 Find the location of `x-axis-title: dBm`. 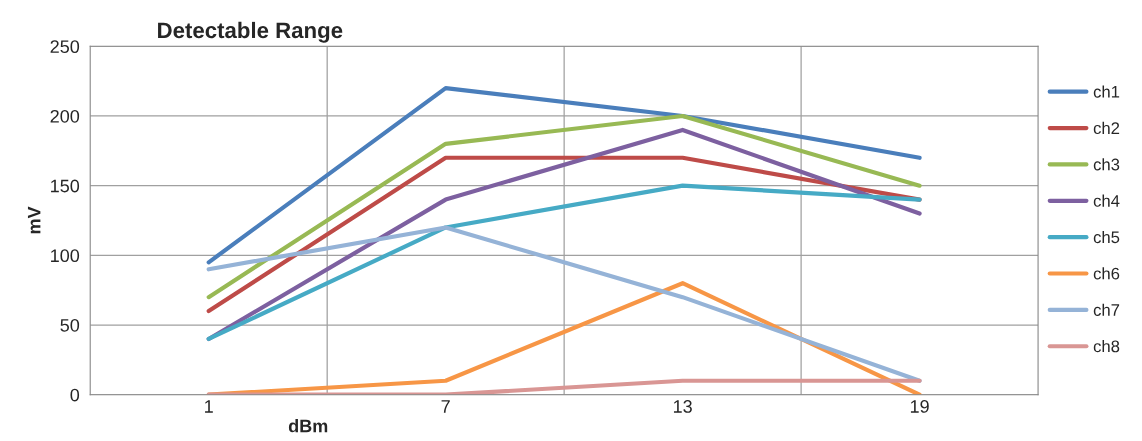

x-axis-title: dBm is located at coordinates (308, 426).